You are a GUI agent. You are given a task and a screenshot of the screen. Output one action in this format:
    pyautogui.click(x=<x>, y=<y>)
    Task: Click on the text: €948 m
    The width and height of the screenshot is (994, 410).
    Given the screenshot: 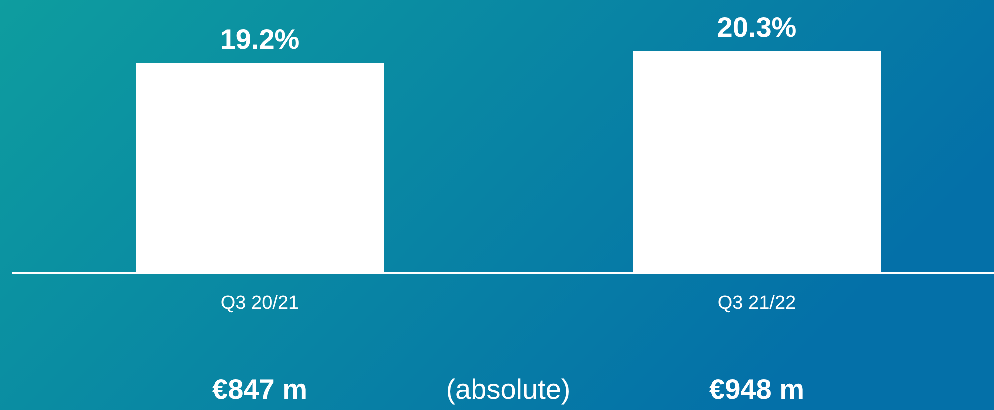 What is the action you would take?
    pyautogui.click(x=757, y=389)
    